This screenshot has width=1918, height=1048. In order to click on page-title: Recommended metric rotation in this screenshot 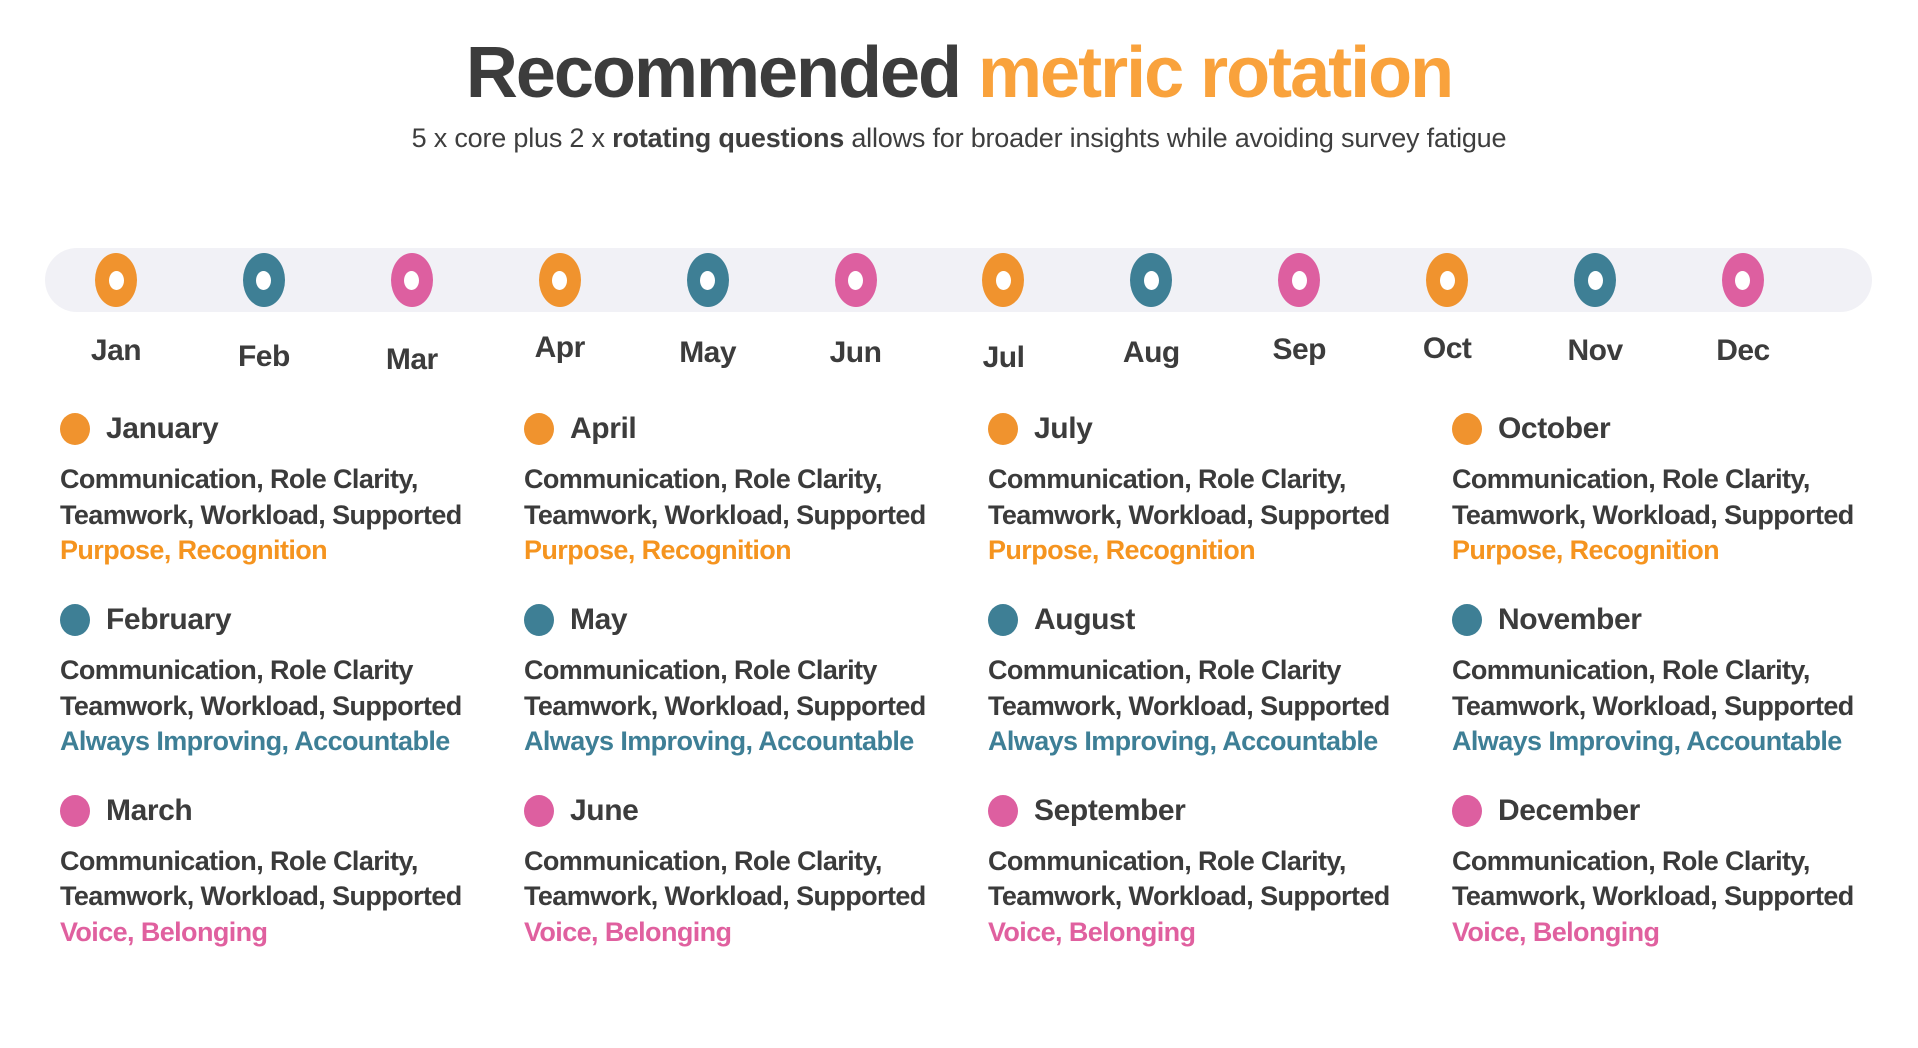, I will do `click(959, 73)`.